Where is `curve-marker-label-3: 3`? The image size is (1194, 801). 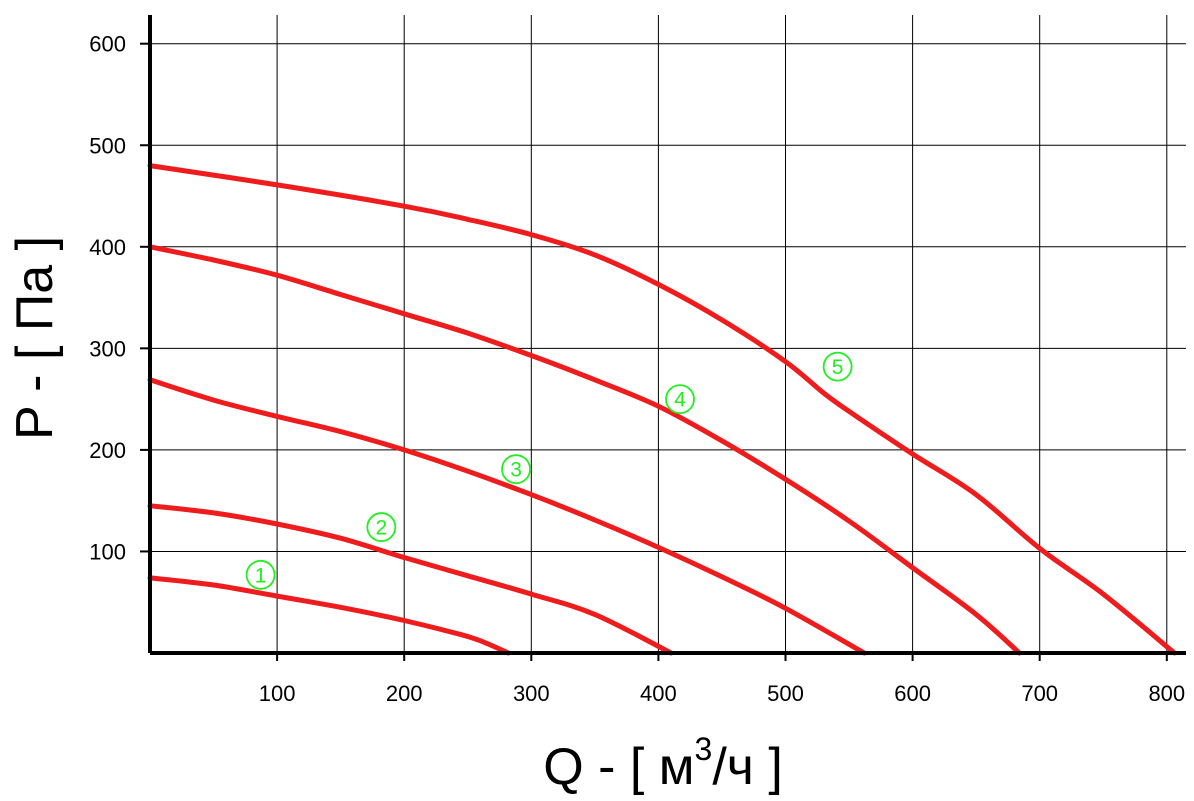
curve-marker-label-3: 3 is located at coordinates (516, 470).